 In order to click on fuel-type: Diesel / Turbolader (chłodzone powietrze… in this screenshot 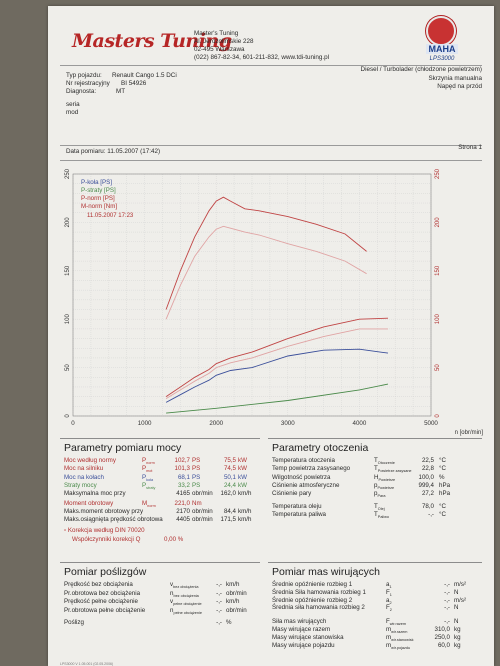, I will do `click(421, 69)`.